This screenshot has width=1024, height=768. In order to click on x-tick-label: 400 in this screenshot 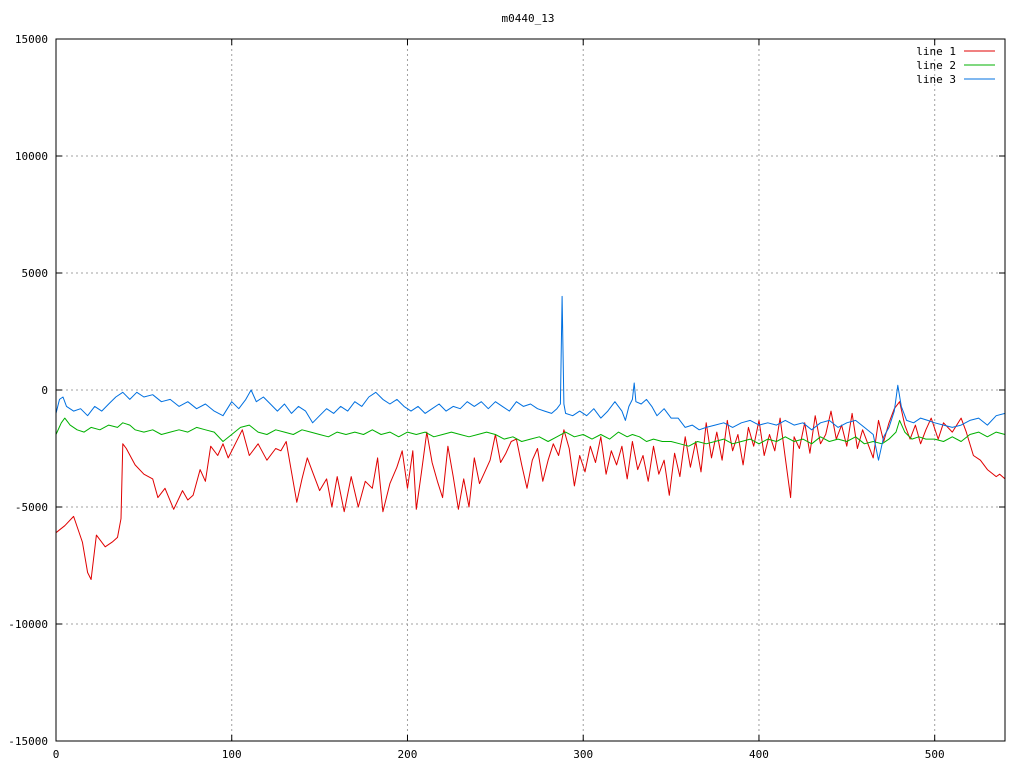, I will do `click(759, 754)`.